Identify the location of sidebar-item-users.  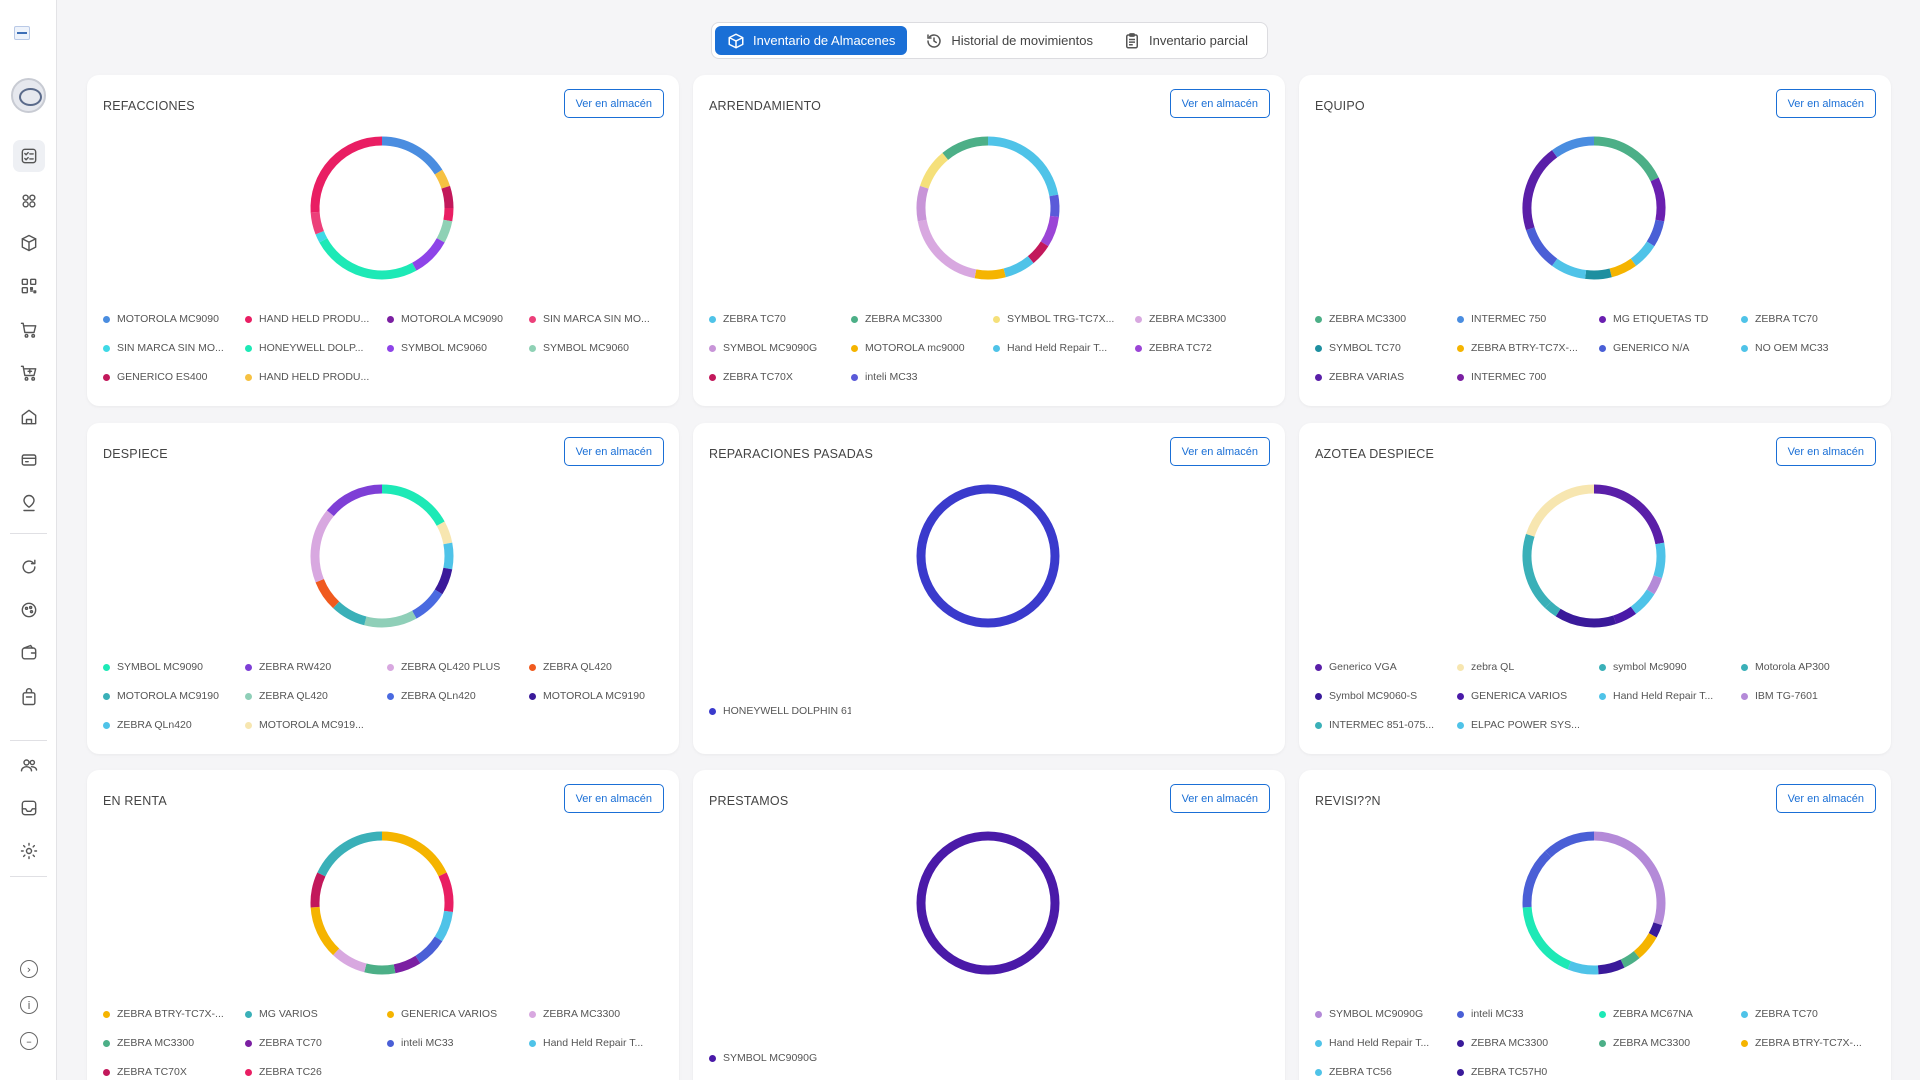
(29, 765).